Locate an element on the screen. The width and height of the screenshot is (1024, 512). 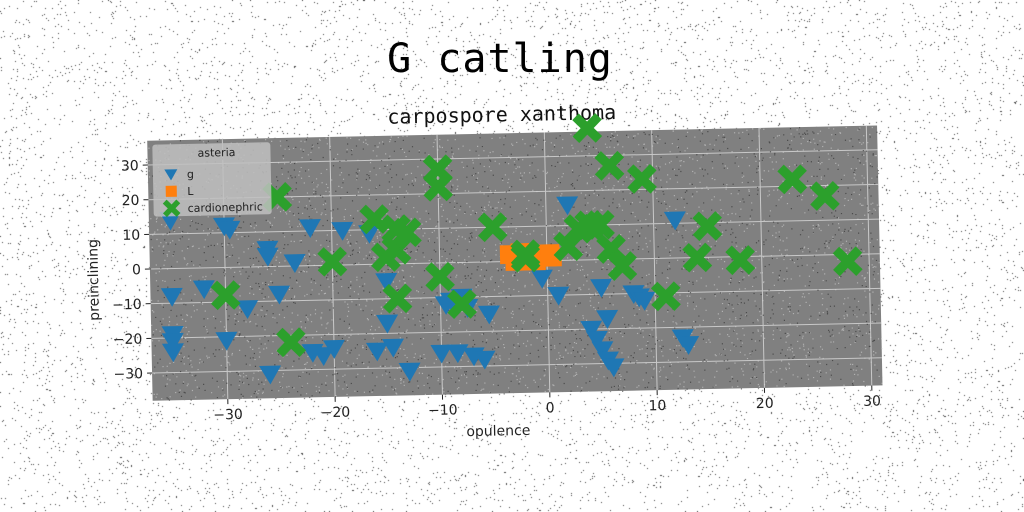
legend-box is located at coordinates (212, 179).